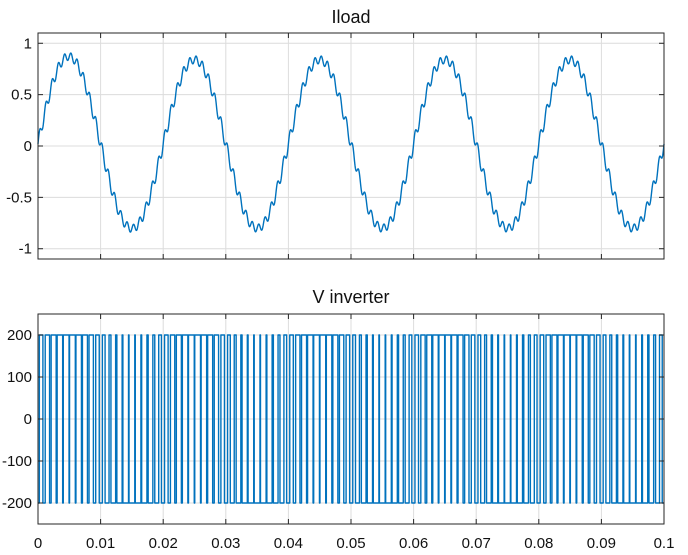  What do you see at coordinates (601, 543) in the screenshot?
I see `xtick-label: 0.09` at bounding box center [601, 543].